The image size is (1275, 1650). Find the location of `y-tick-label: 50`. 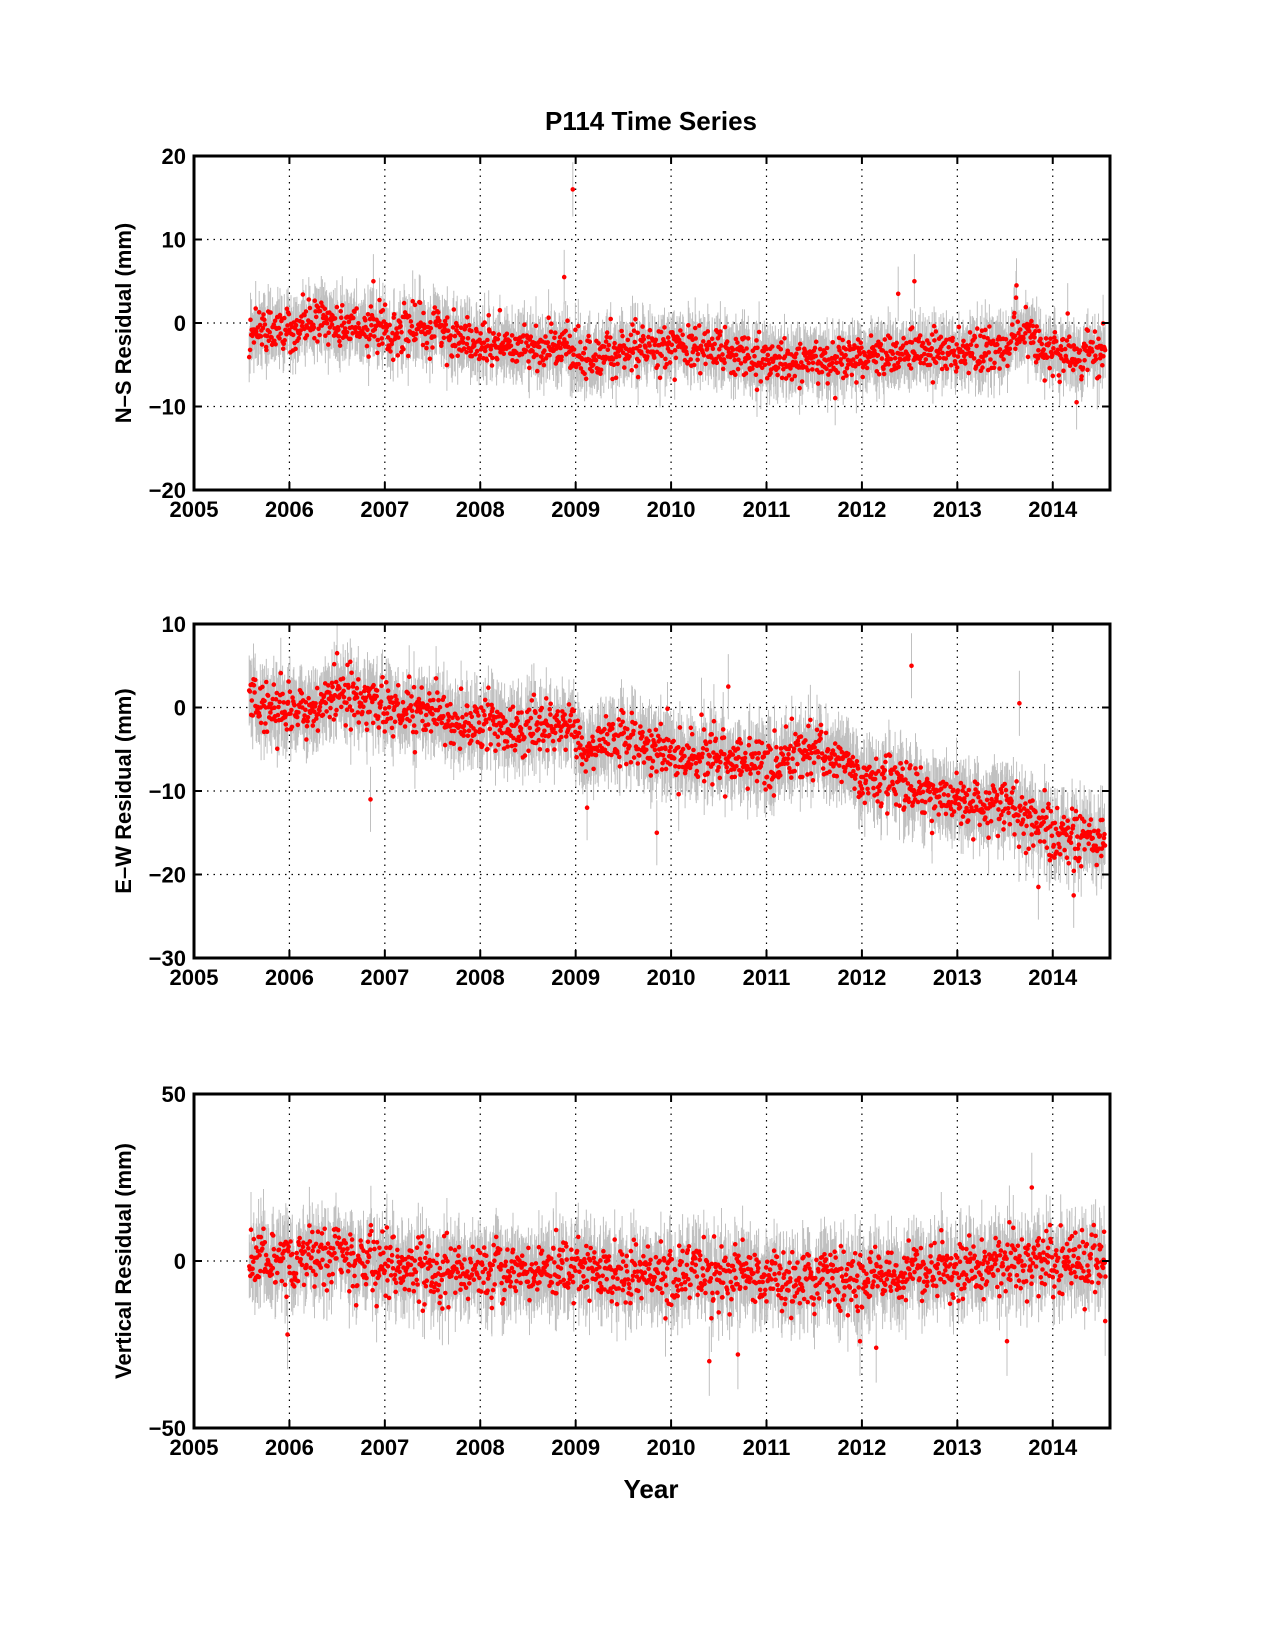

y-tick-label: 50 is located at coordinates (174, 1094).